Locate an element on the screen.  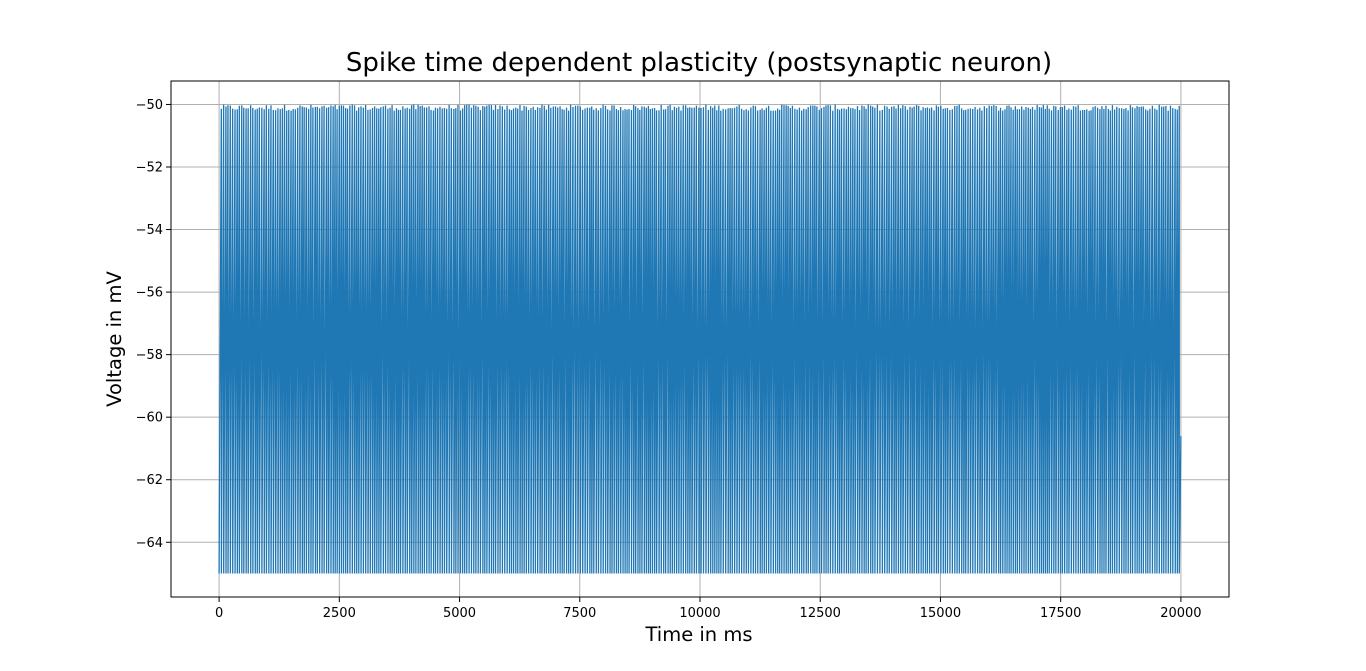
x-tick-label: 12500 is located at coordinates (820, 613).